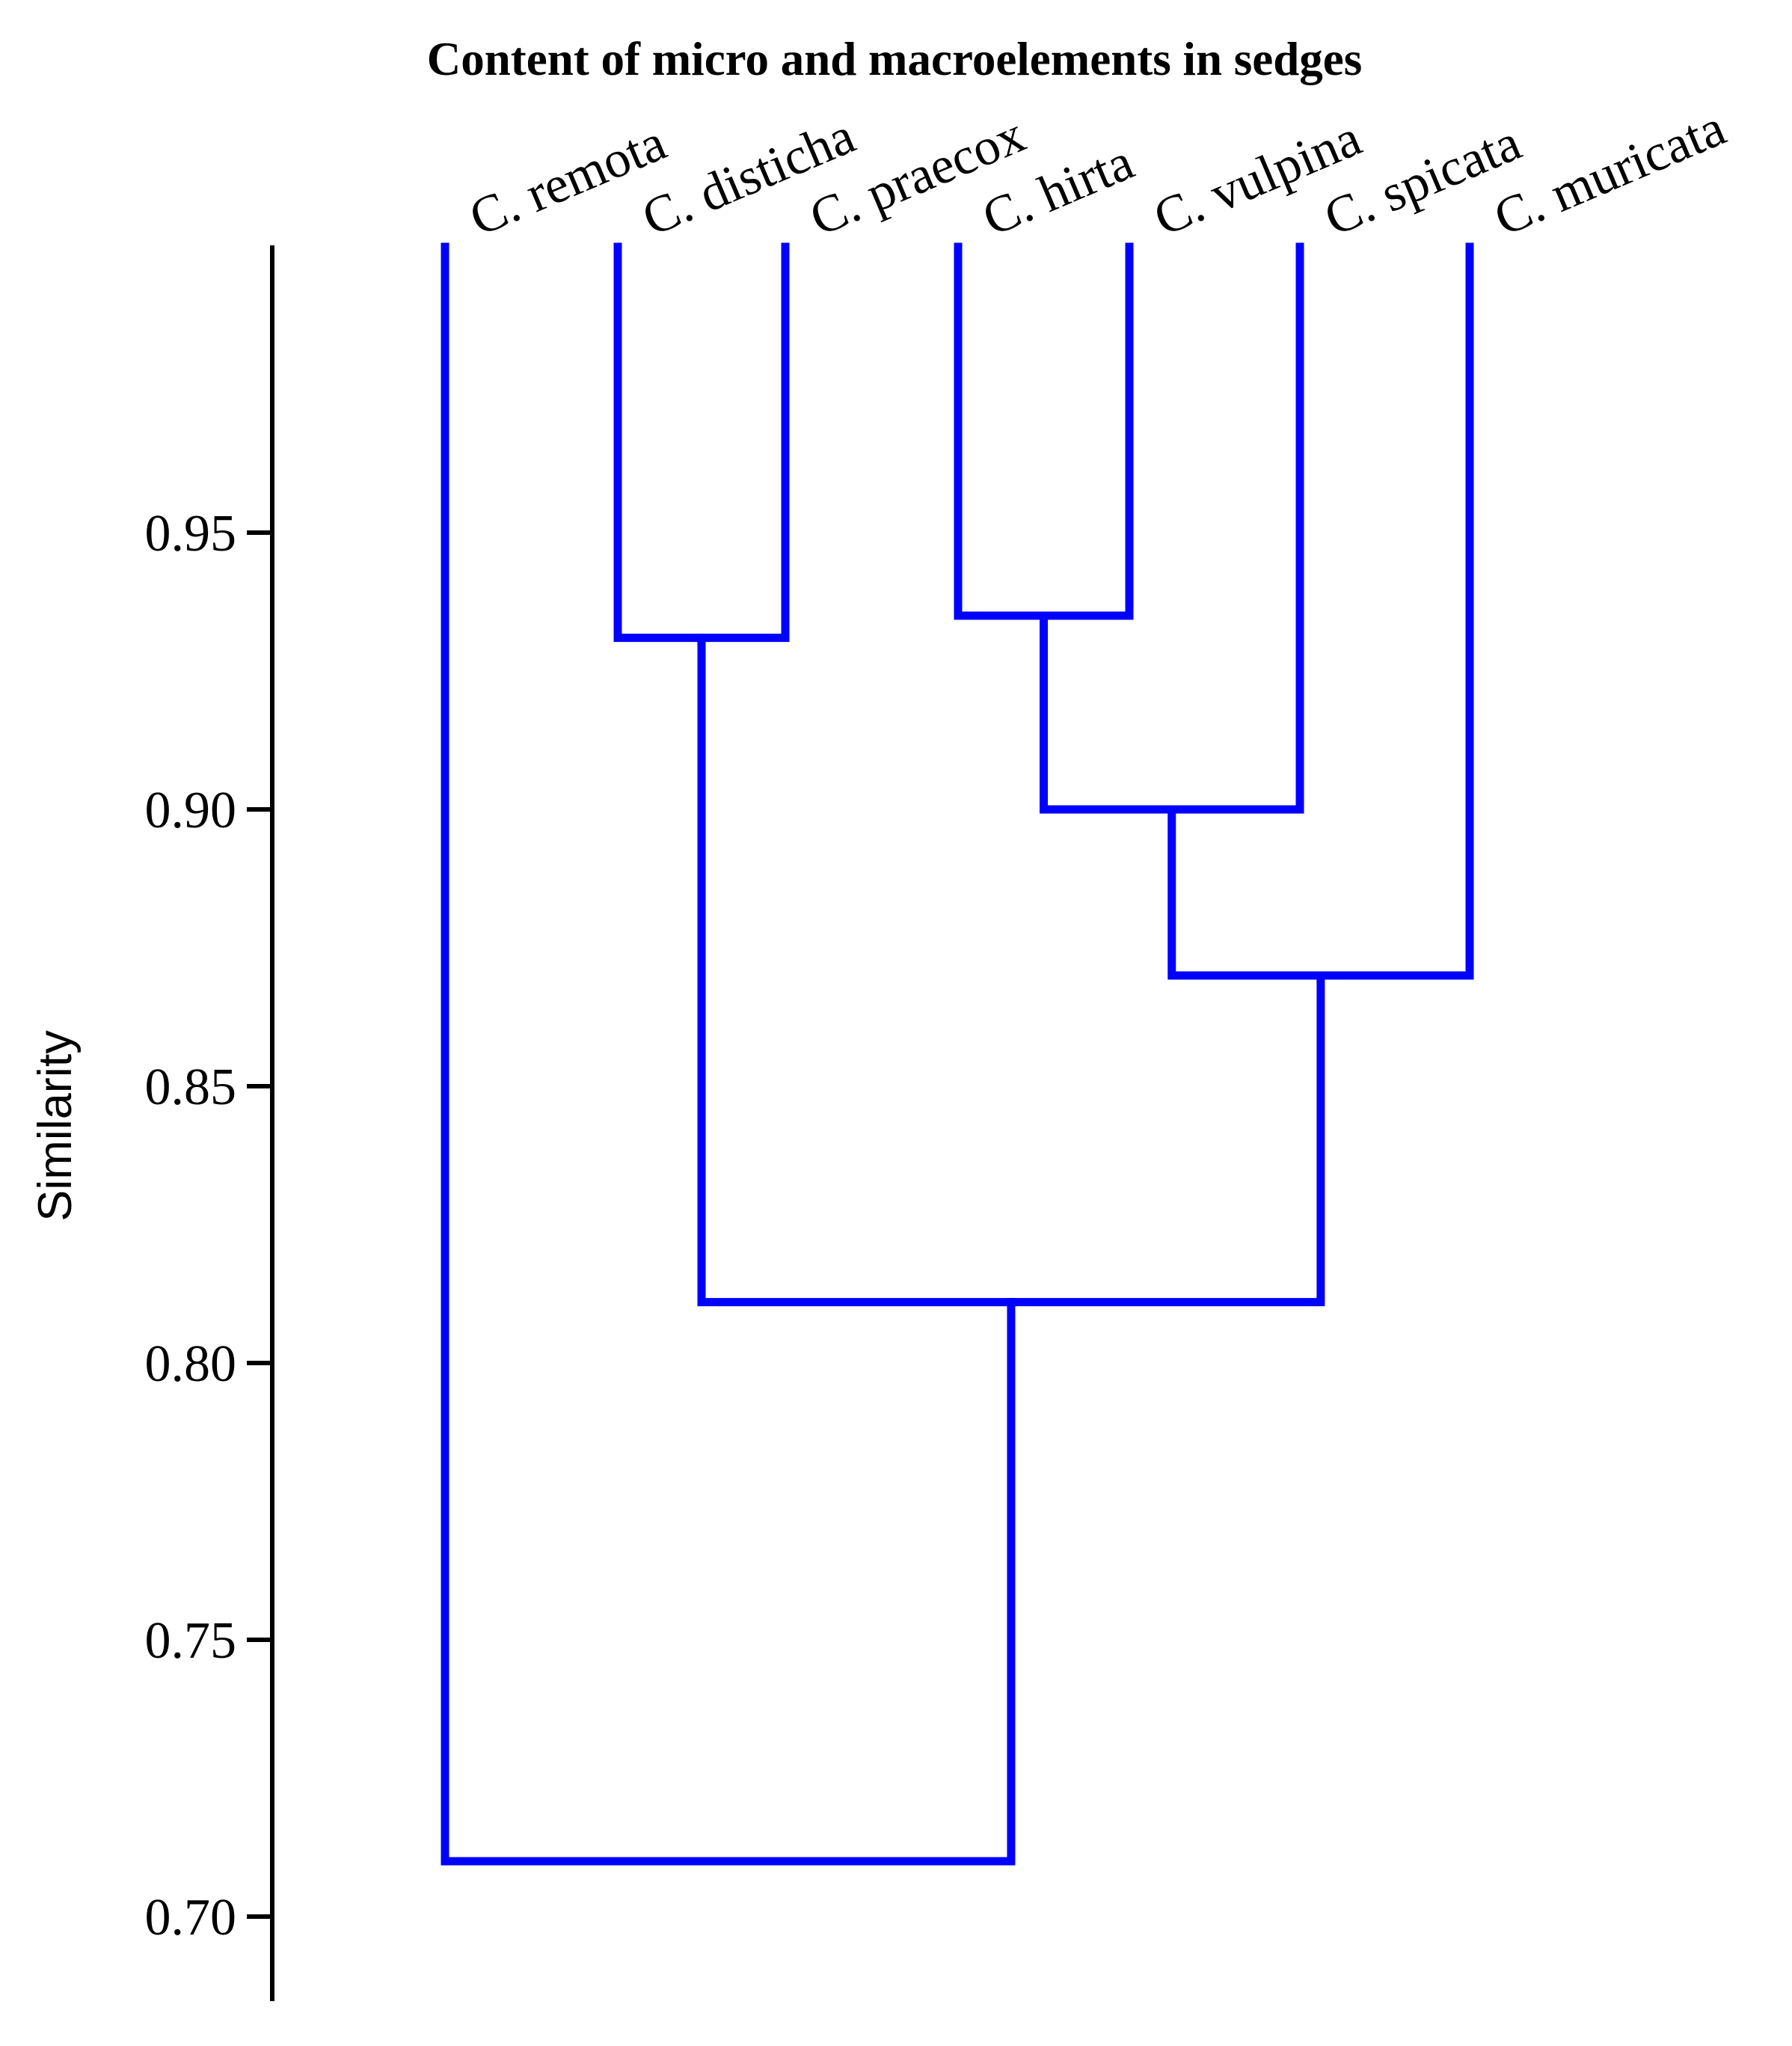 This screenshot has width=1792, height=2046. What do you see at coordinates (191, 810) in the screenshot?
I see `y-tick-label: 0.90` at bounding box center [191, 810].